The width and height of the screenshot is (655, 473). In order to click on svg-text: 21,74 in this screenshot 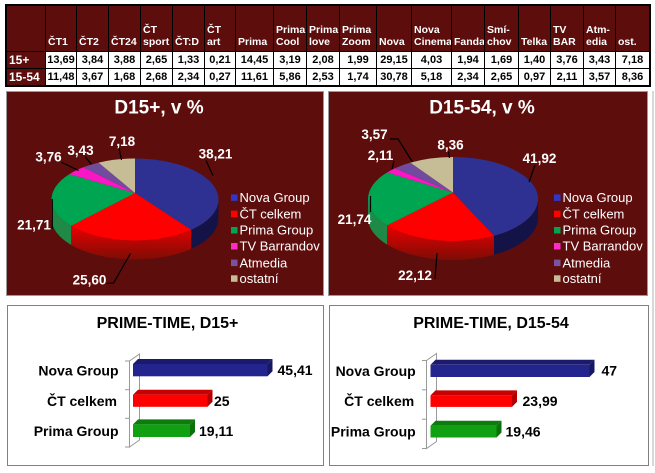, I will do `click(355, 219)`.